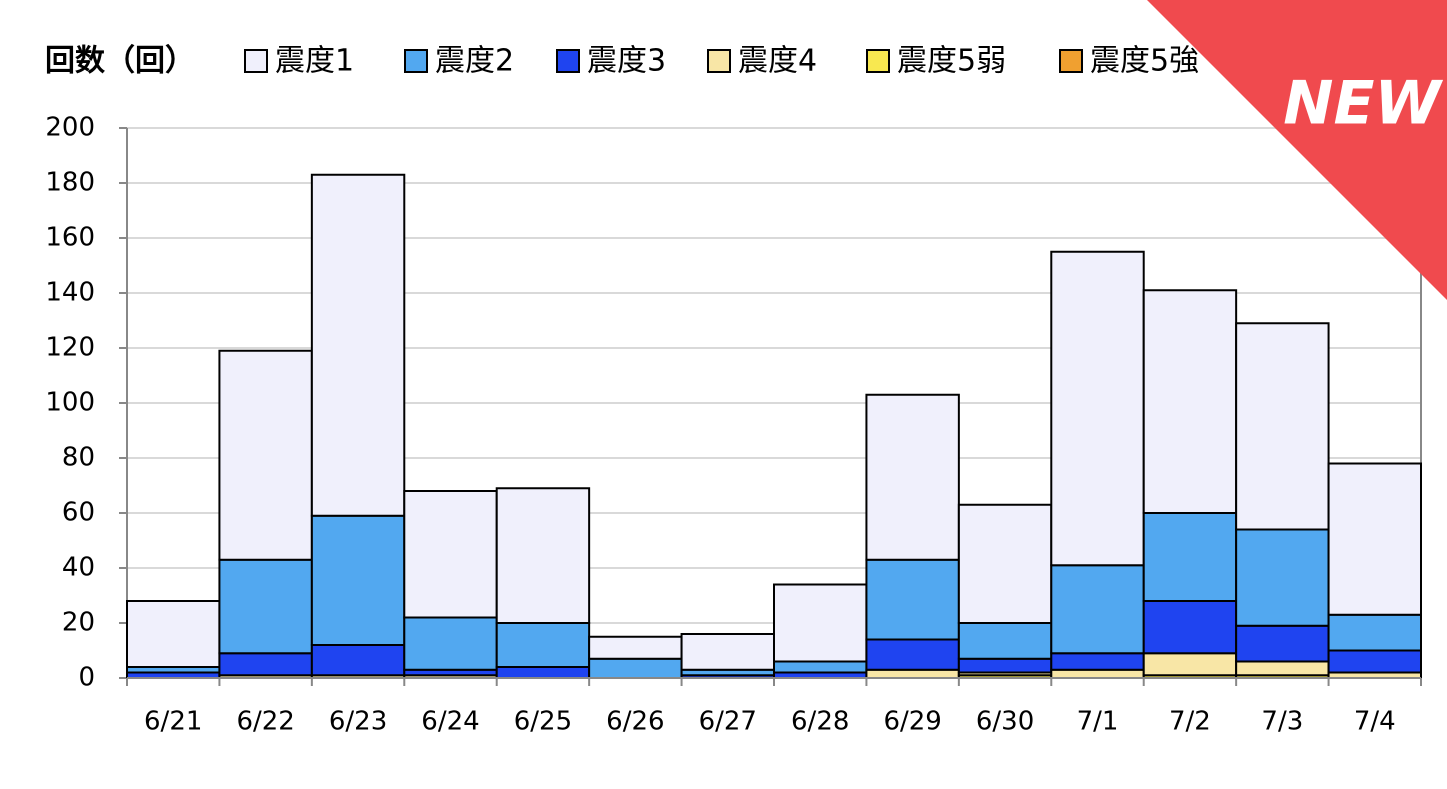 Image resolution: width=1447 pixels, height=789 pixels. Describe the element at coordinates (314, 61) in the screenshot. I see `legend-label: 震度1` at that location.